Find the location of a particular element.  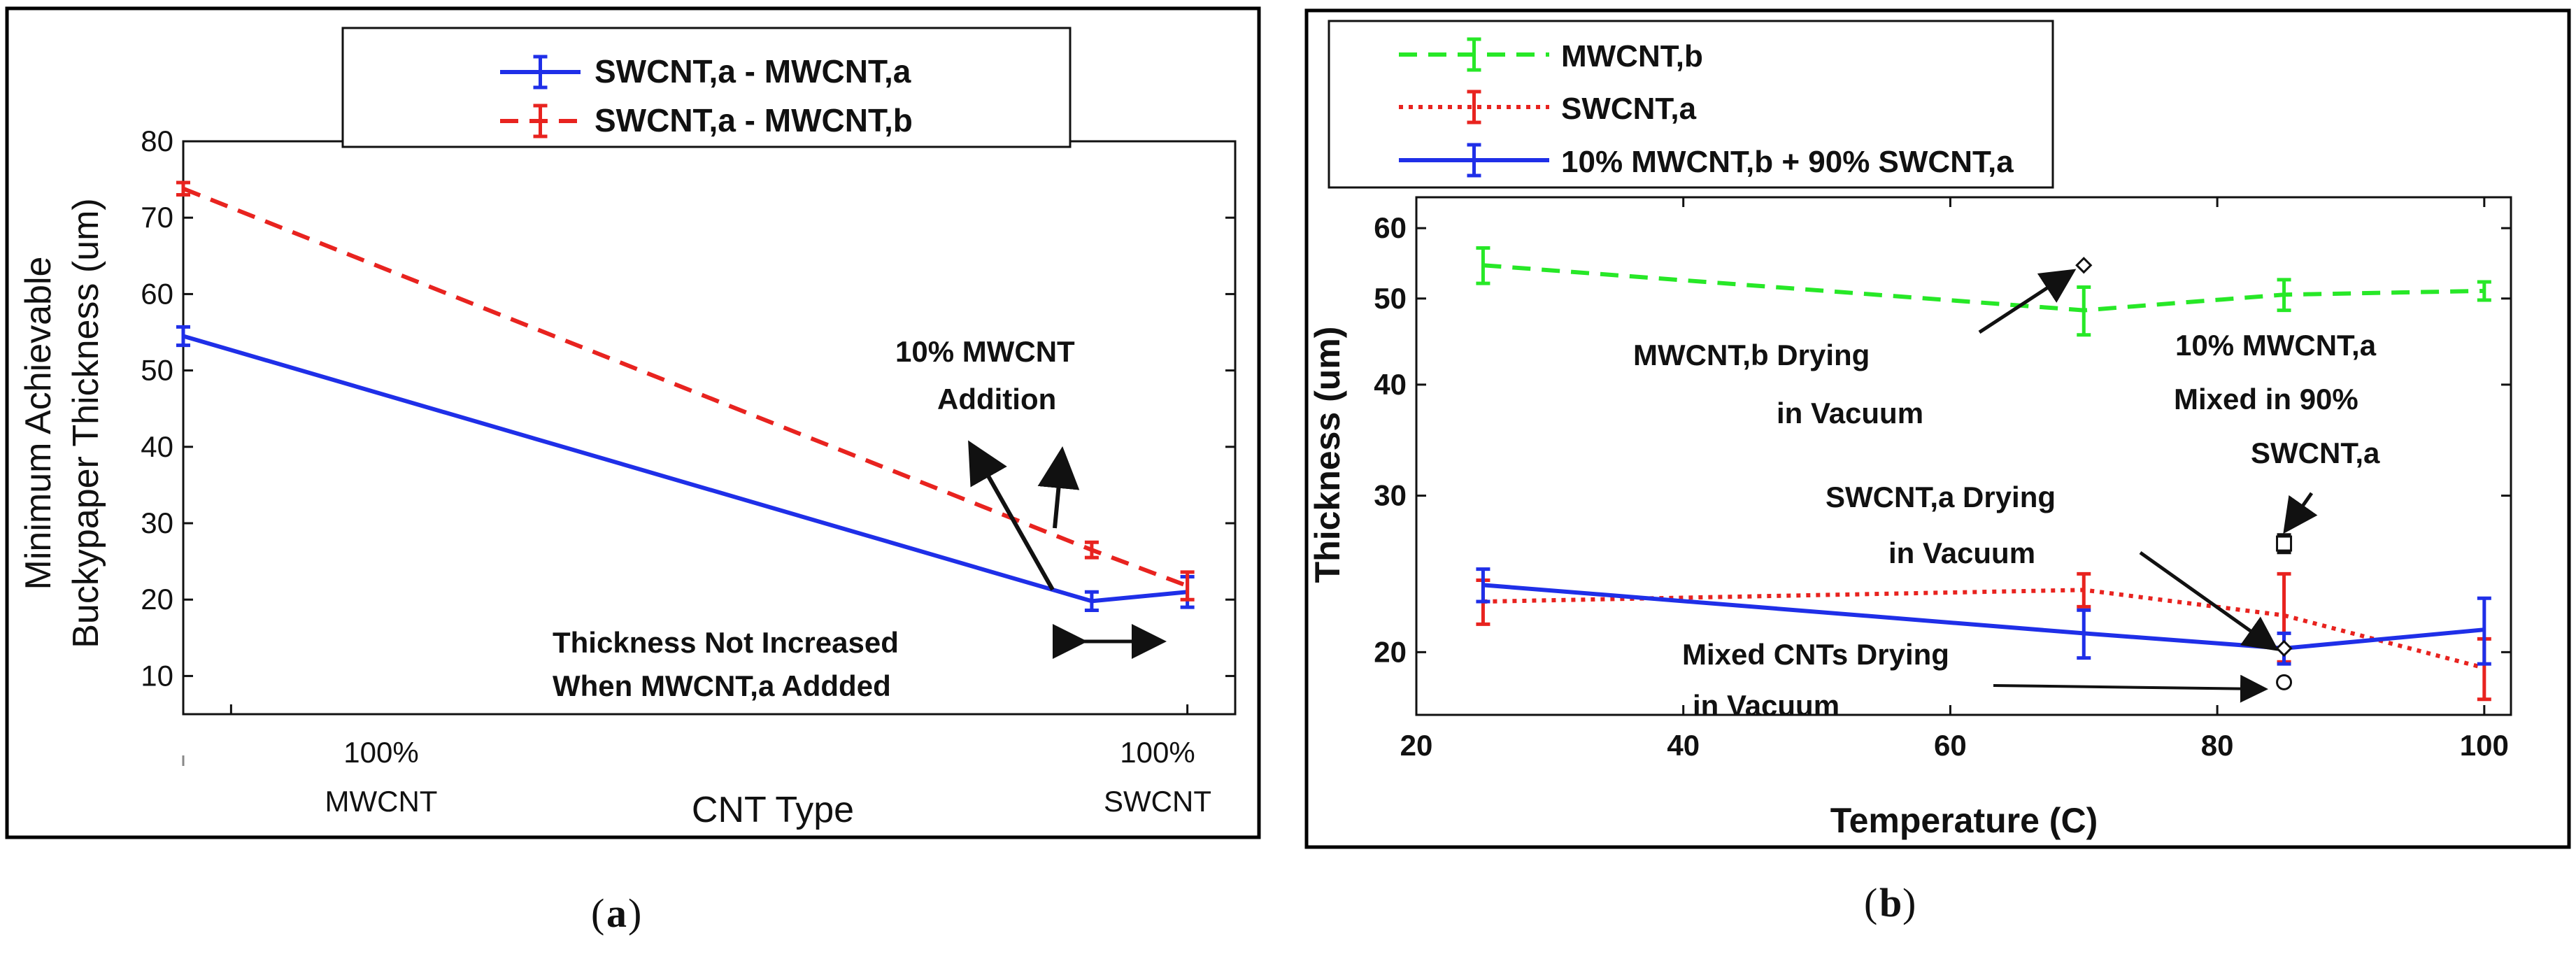

a-ytick-label-6: 70 is located at coordinates (157, 217).